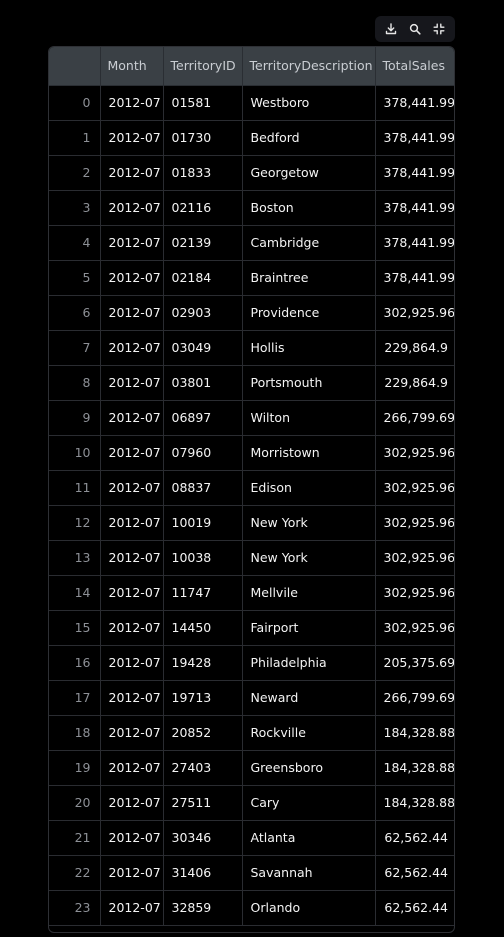 Image resolution: width=504 pixels, height=937 pixels. I want to click on download-button, so click(391, 29).